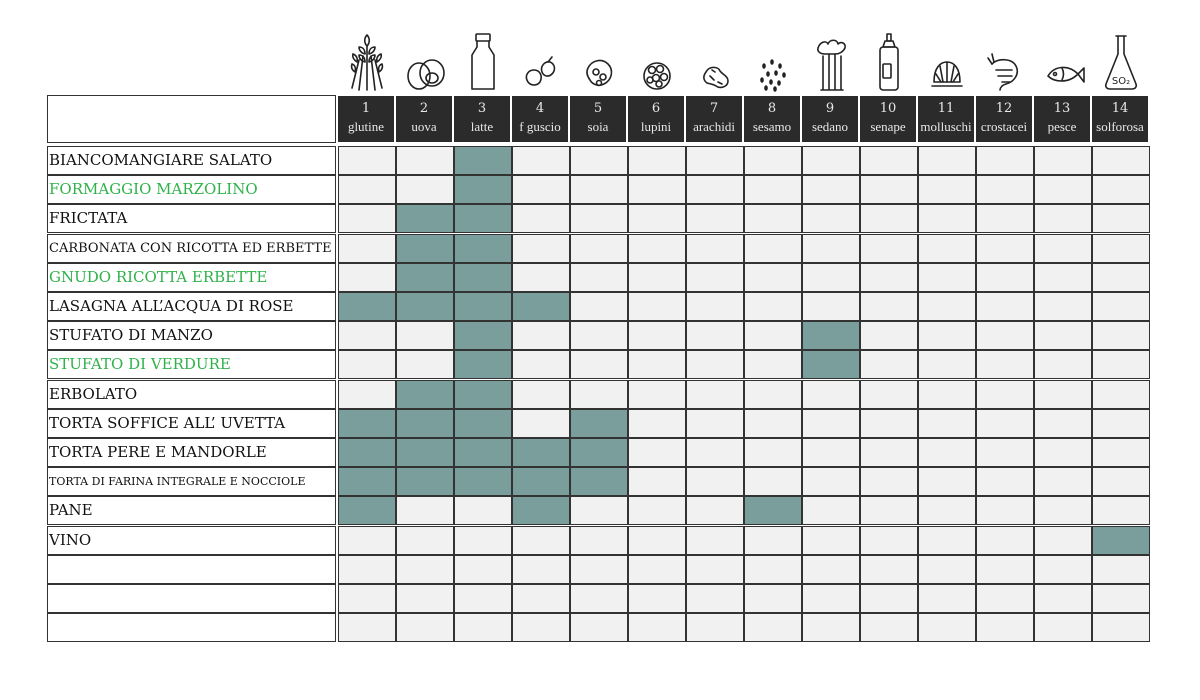 The width and height of the screenshot is (1200, 700). What do you see at coordinates (947, 55) in the screenshot?
I see `shell-icon` at bounding box center [947, 55].